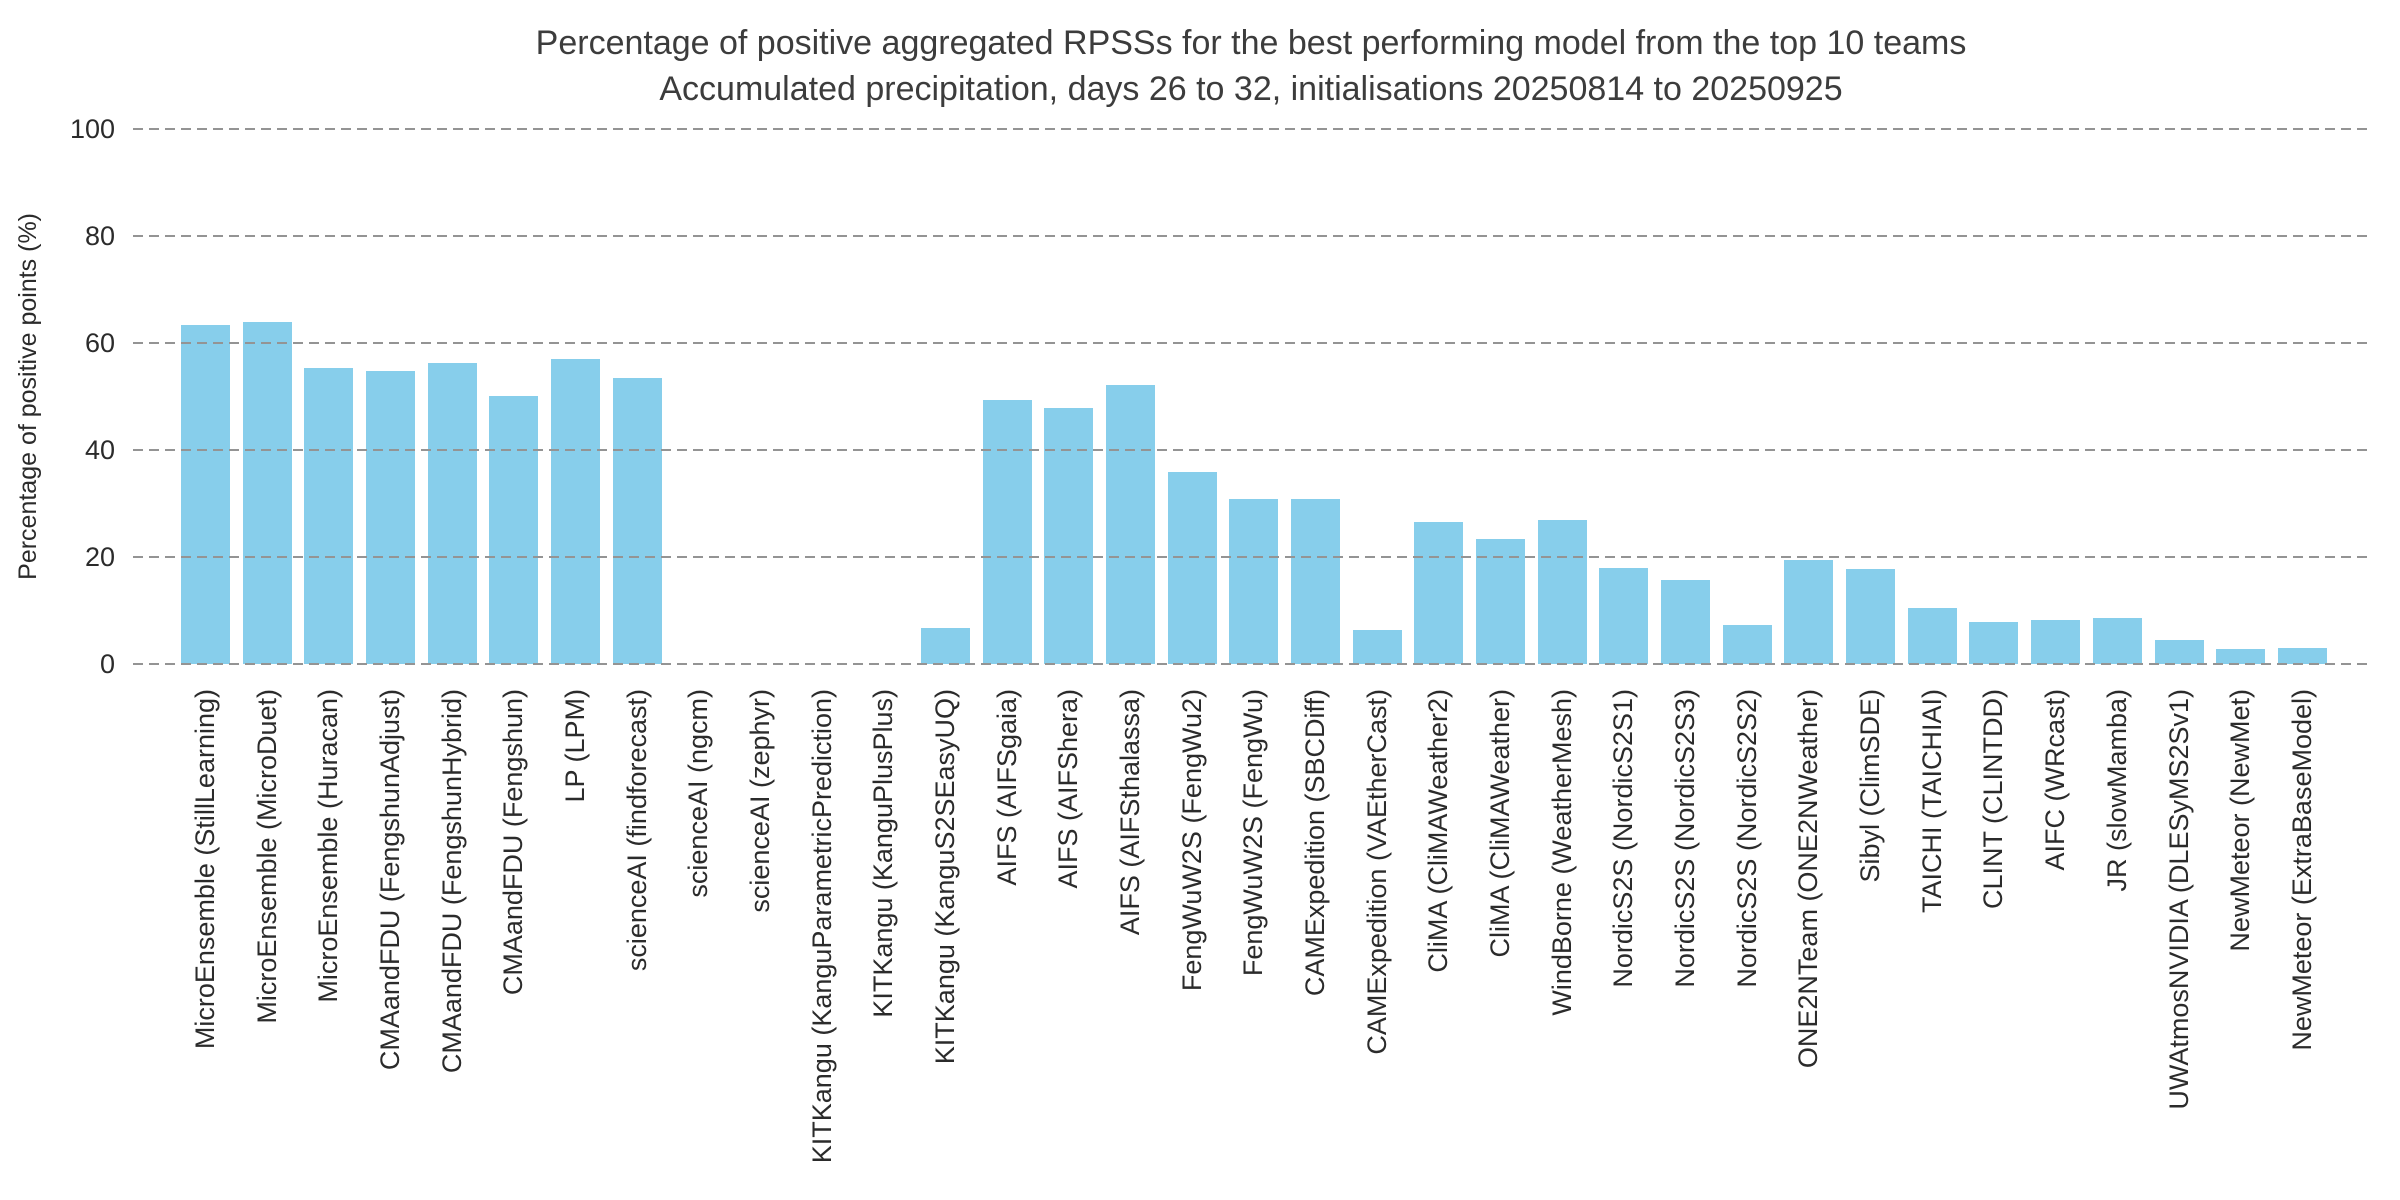 The height and width of the screenshot is (1200, 2400). What do you see at coordinates (205, 869) in the screenshot?
I see `x-tick-label-text: MicroEnsemble (StillLearning)` at bounding box center [205, 869].